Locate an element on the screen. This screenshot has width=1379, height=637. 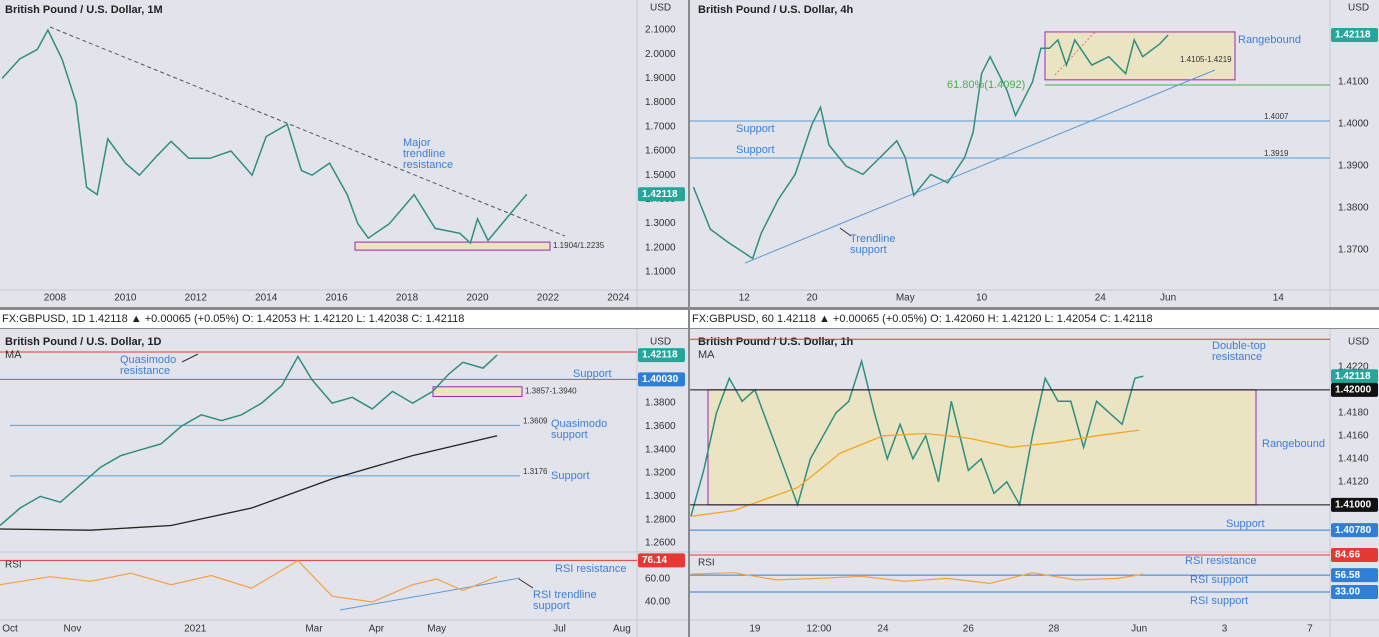
annotation: Rangebound is located at coordinates (1269, 40).